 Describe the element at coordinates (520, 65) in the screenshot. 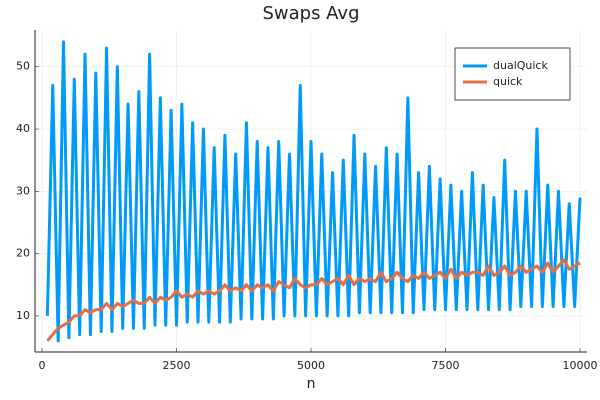

I see `legend-label: dualQuick` at that location.